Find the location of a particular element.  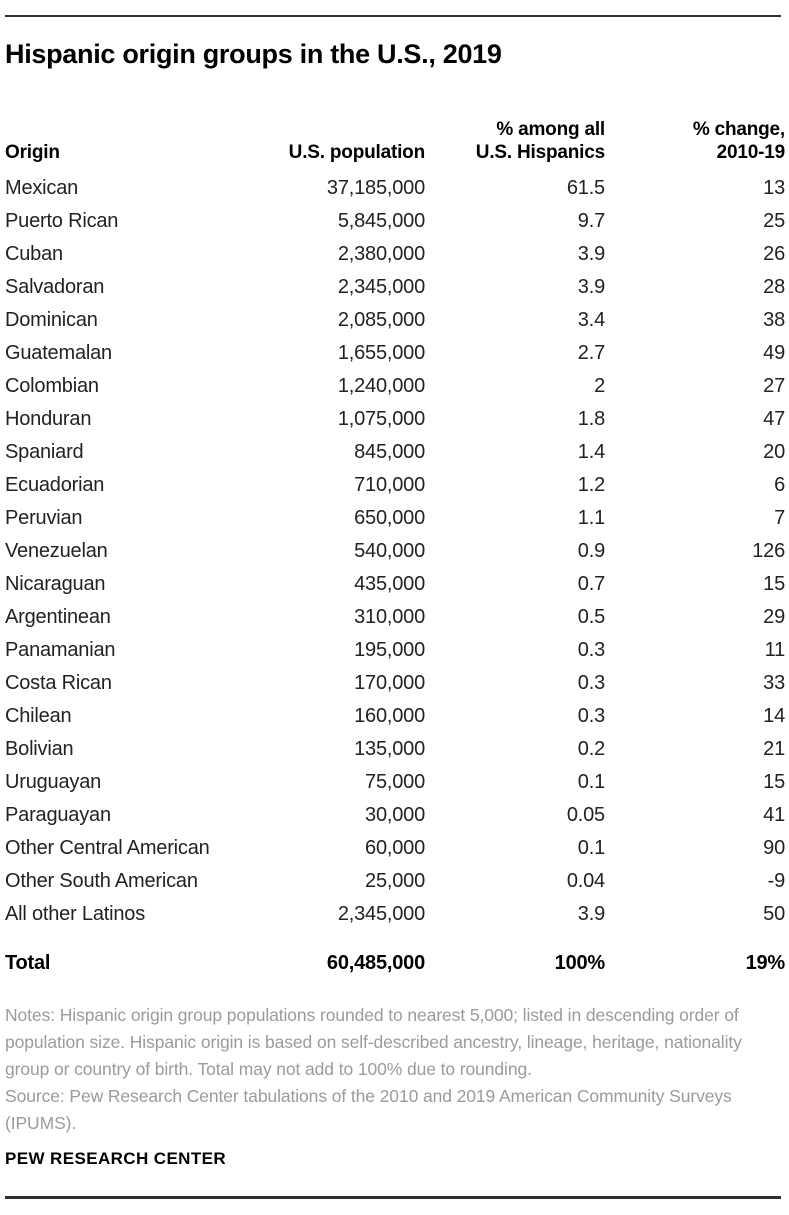

origin-cell: All other Latinos is located at coordinates (75, 914).